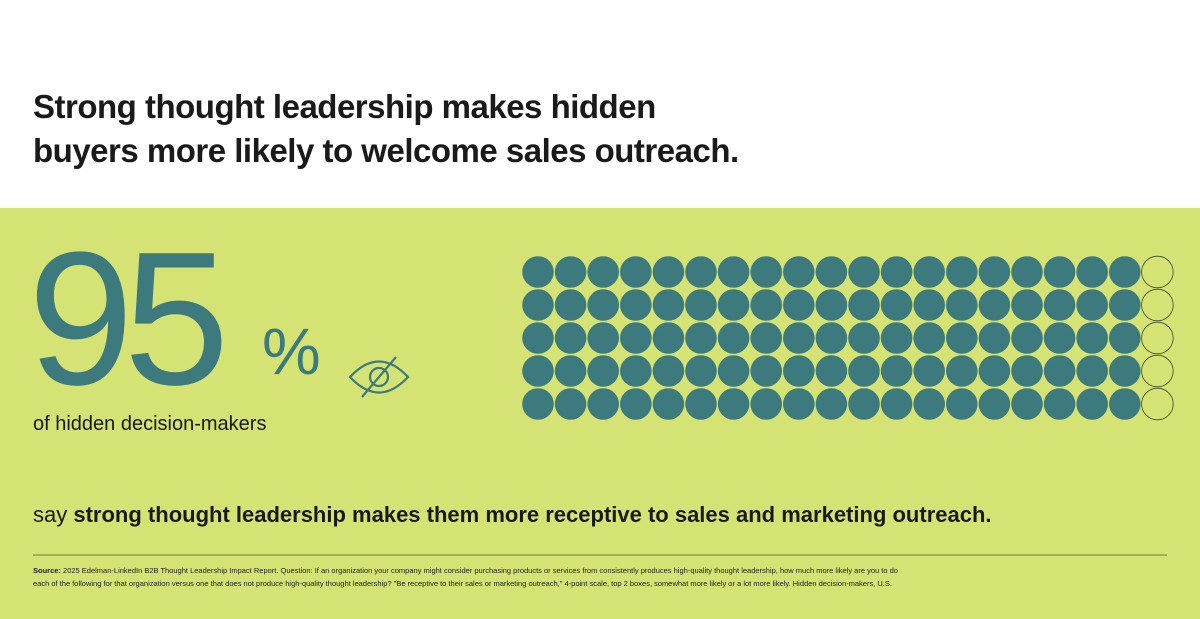  I want to click on hidden-eye-icon, so click(379, 377).